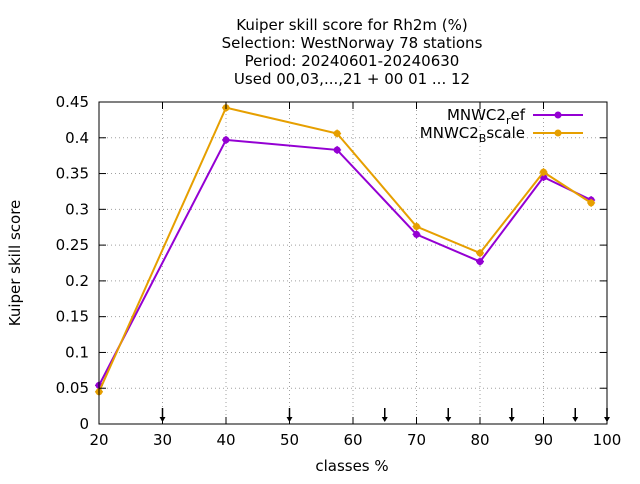  Describe the element at coordinates (15, 263) in the screenshot. I see `y-axis-label: Kuiper skill score` at that location.